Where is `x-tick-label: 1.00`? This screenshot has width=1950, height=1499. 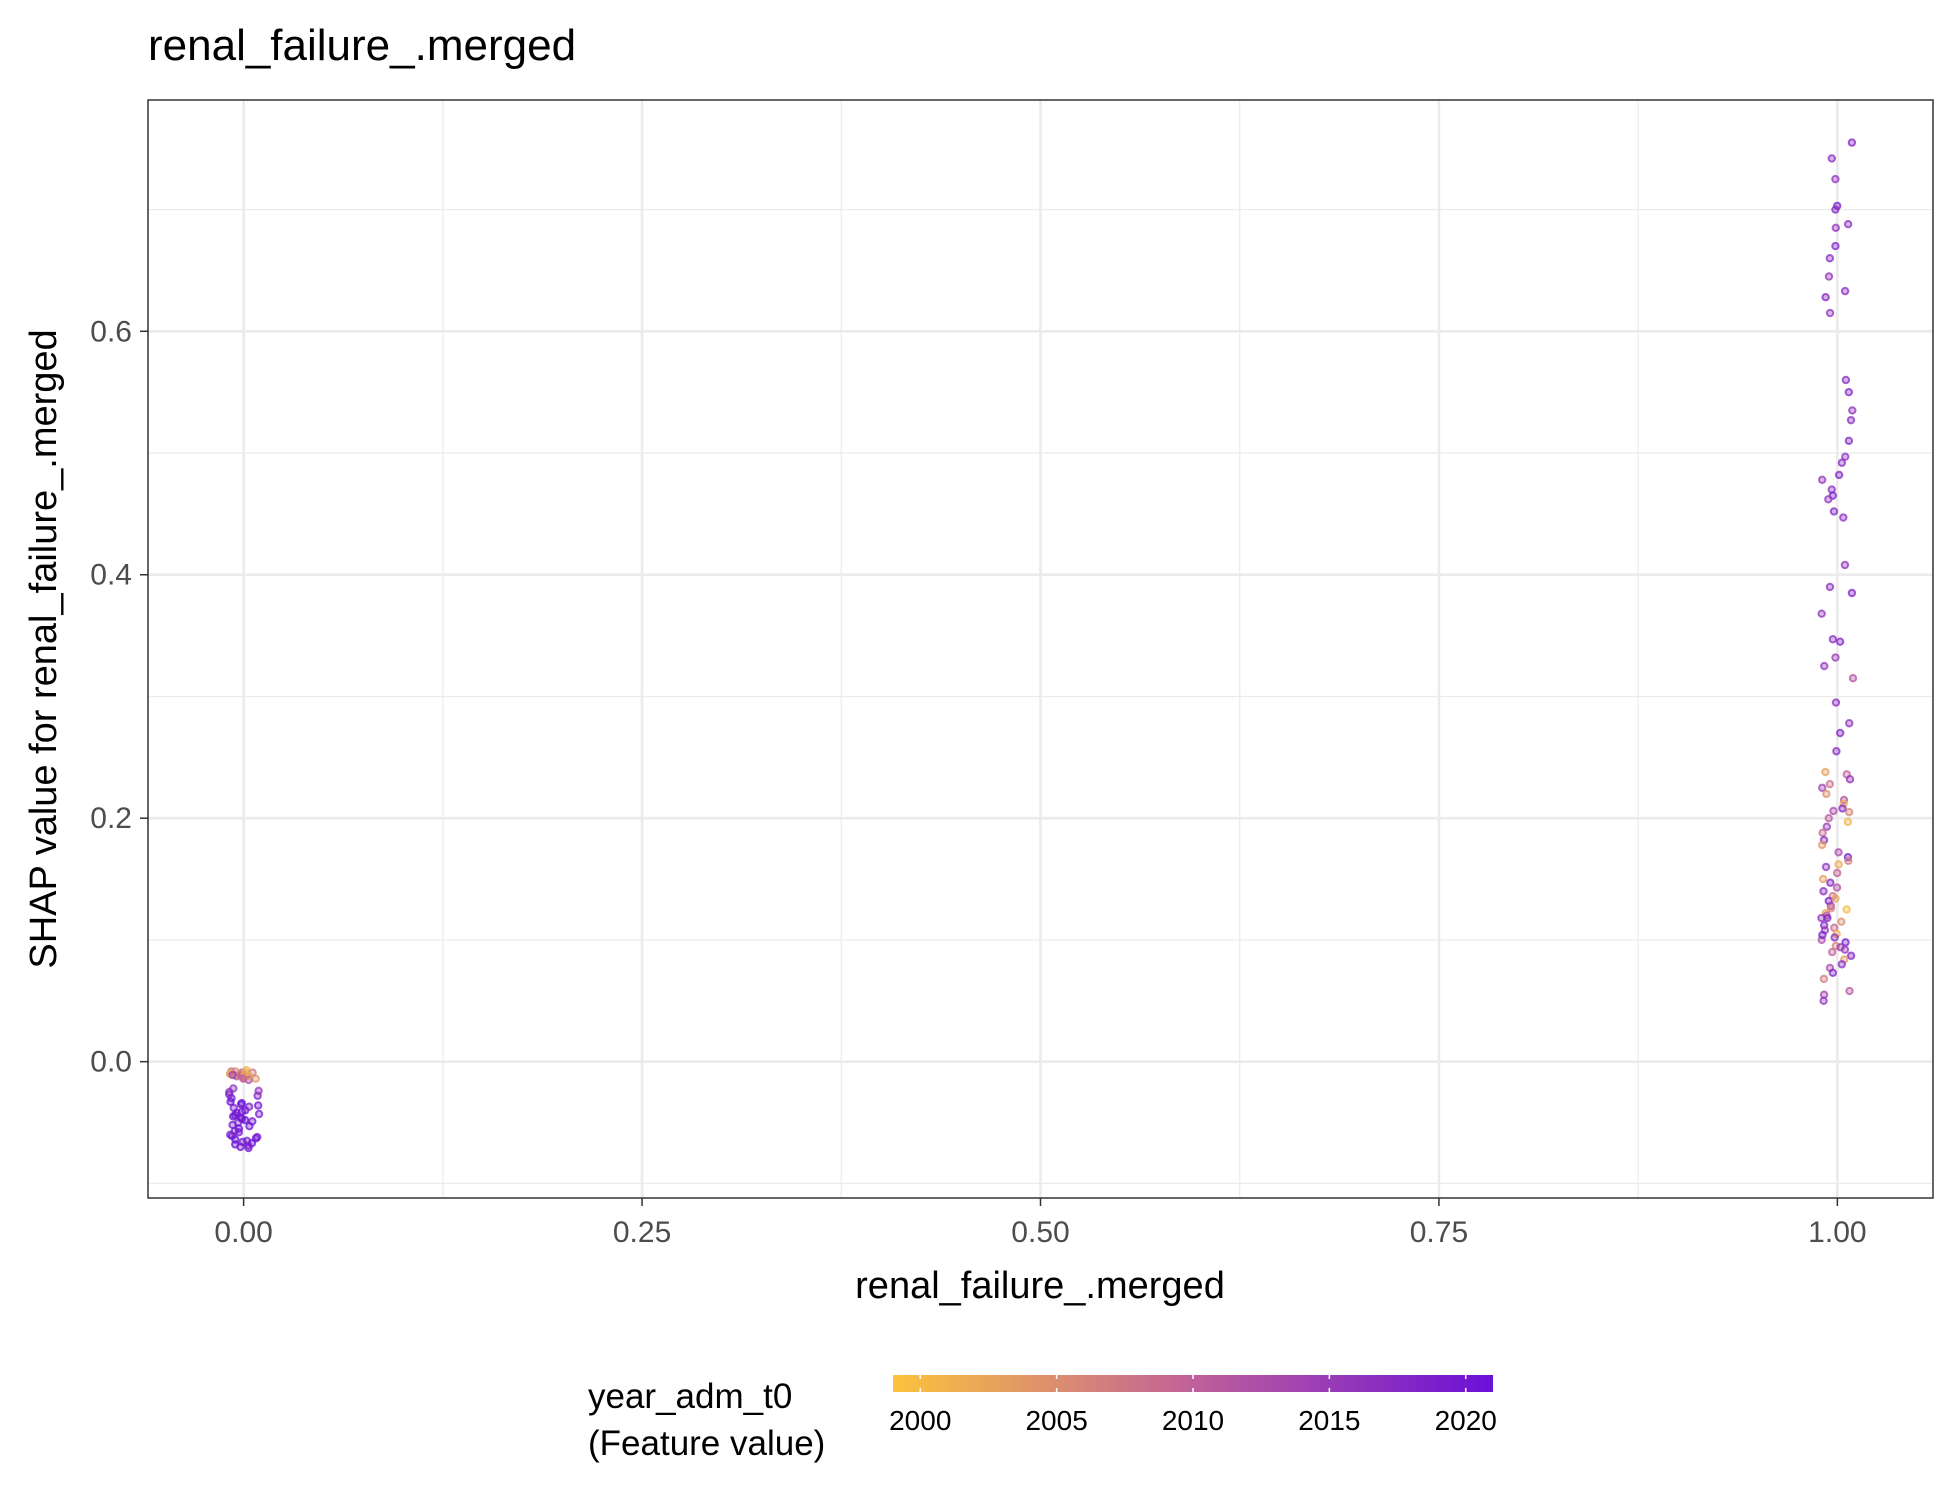 x-tick-label: 1.00 is located at coordinates (1837, 1232).